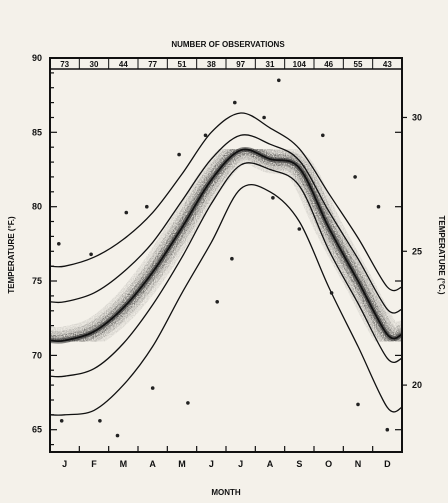  What do you see at coordinates (182, 64) in the screenshot?
I see `observation-count: 51` at bounding box center [182, 64].